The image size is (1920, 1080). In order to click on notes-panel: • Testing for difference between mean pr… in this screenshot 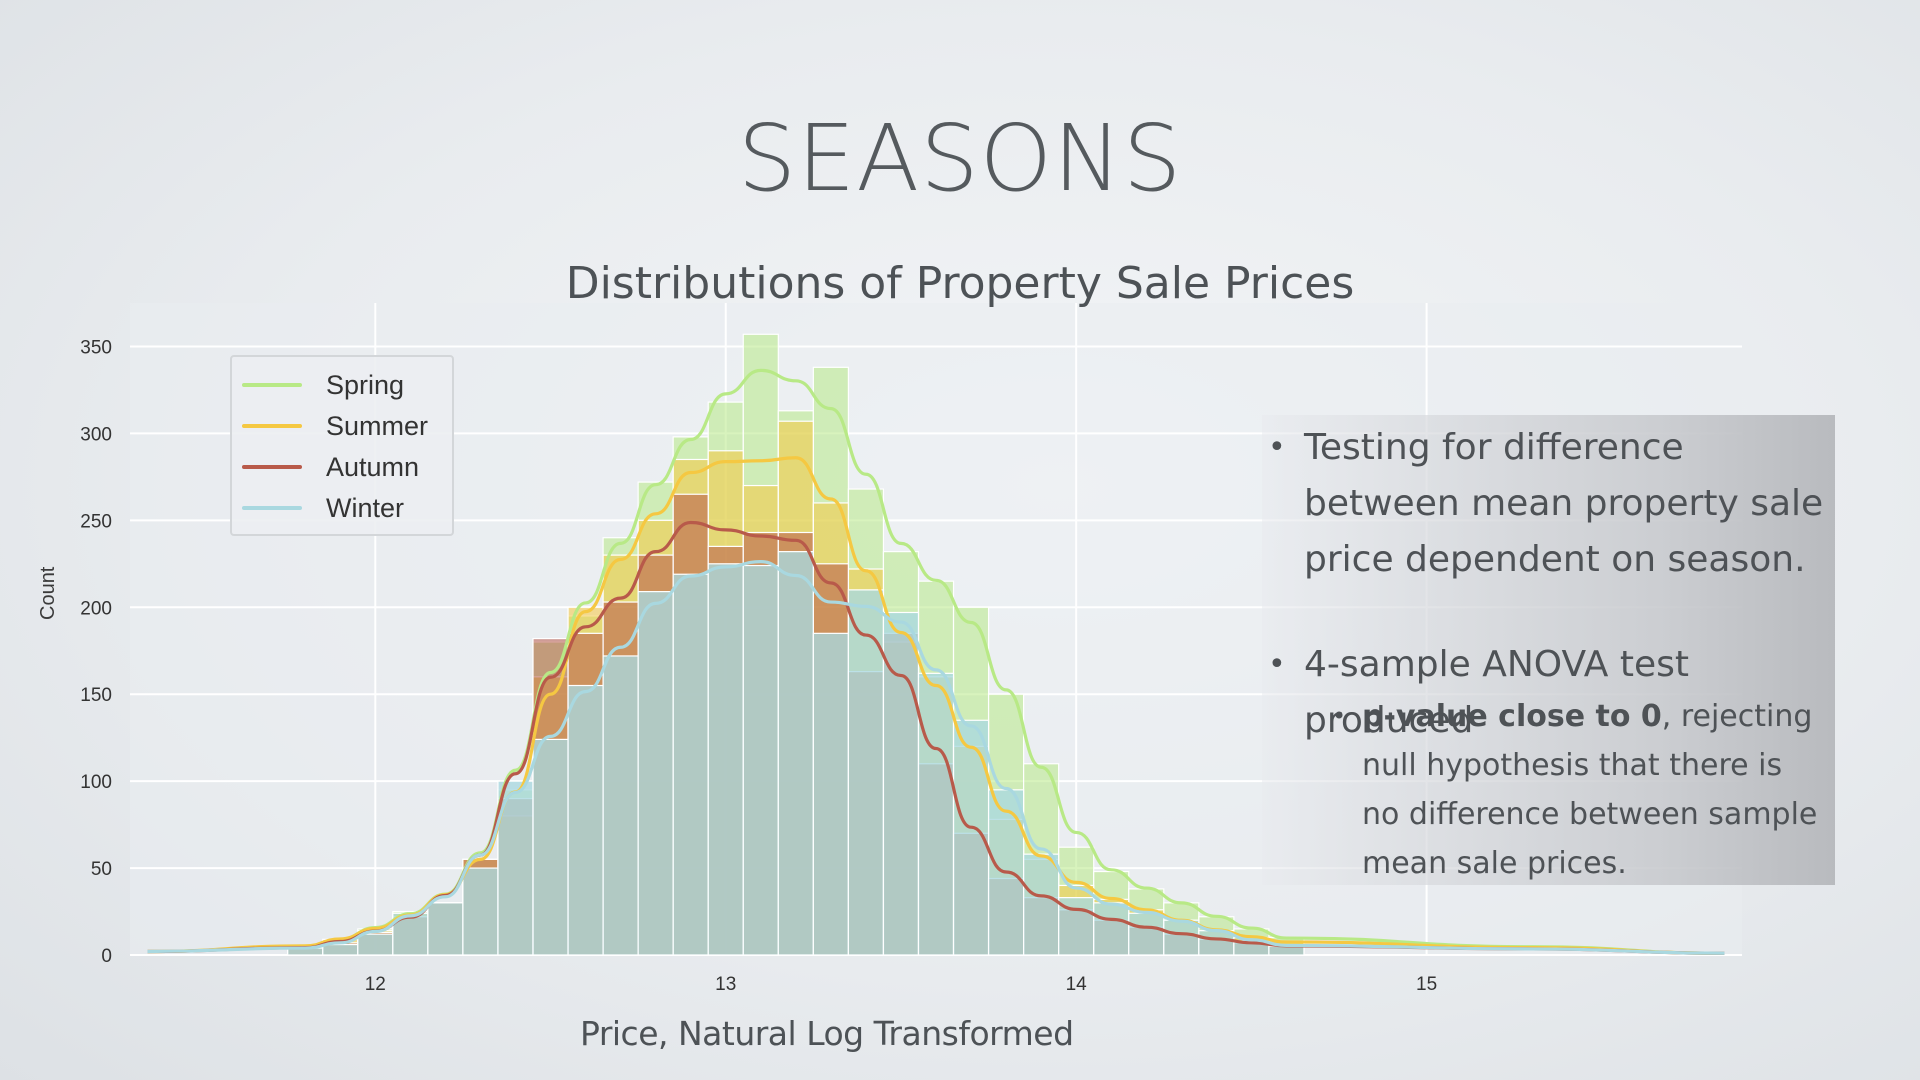, I will do `click(1548, 650)`.